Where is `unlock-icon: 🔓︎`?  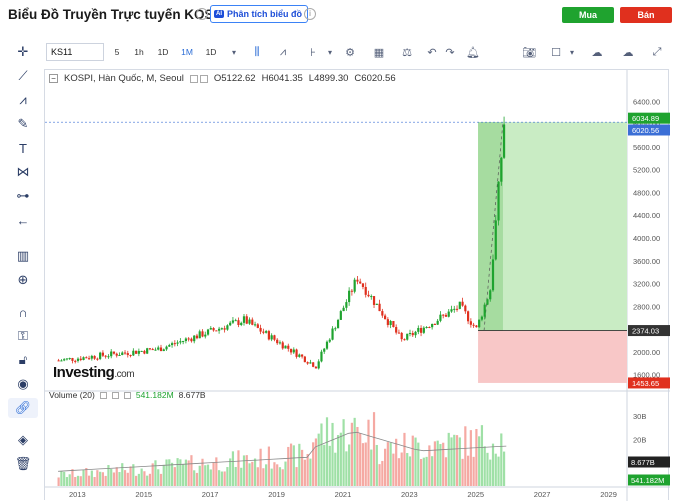
unlock-icon: 🔓︎ is located at coordinates (23, 359).